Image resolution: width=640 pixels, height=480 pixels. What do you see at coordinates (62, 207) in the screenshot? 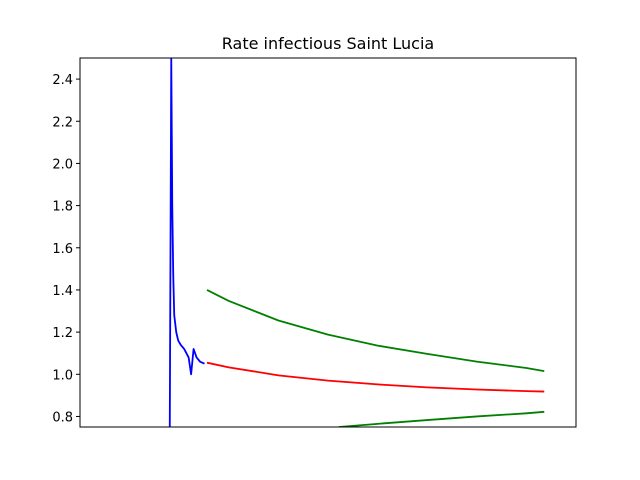
I see `y-tick-label: 1.8` at bounding box center [62, 207].